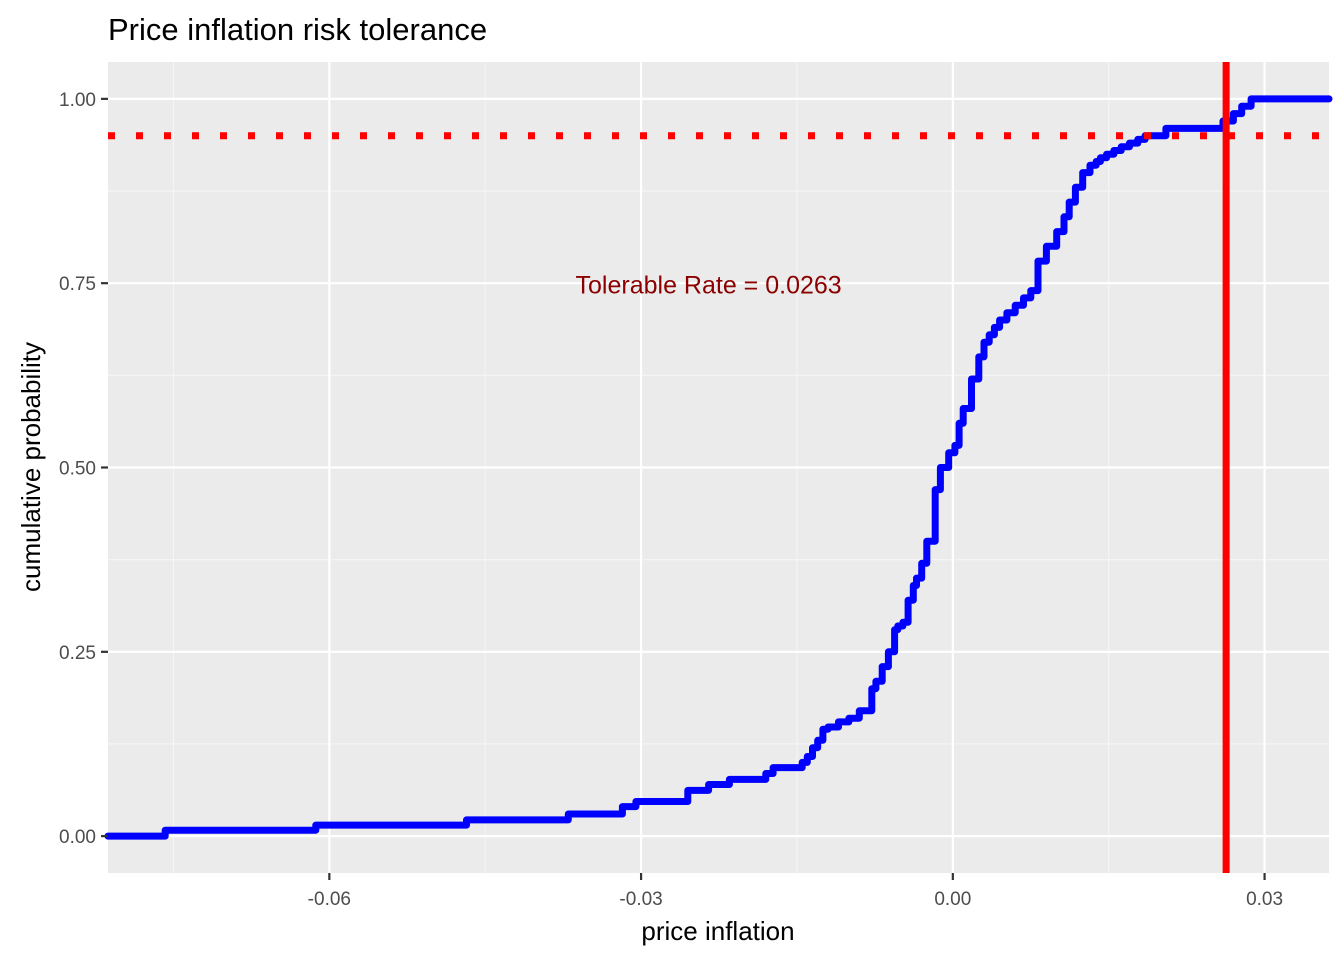 The image size is (1344, 960). What do you see at coordinates (297, 29) in the screenshot?
I see `chart-title: Price inflation risk tolerance` at bounding box center [297, 29].